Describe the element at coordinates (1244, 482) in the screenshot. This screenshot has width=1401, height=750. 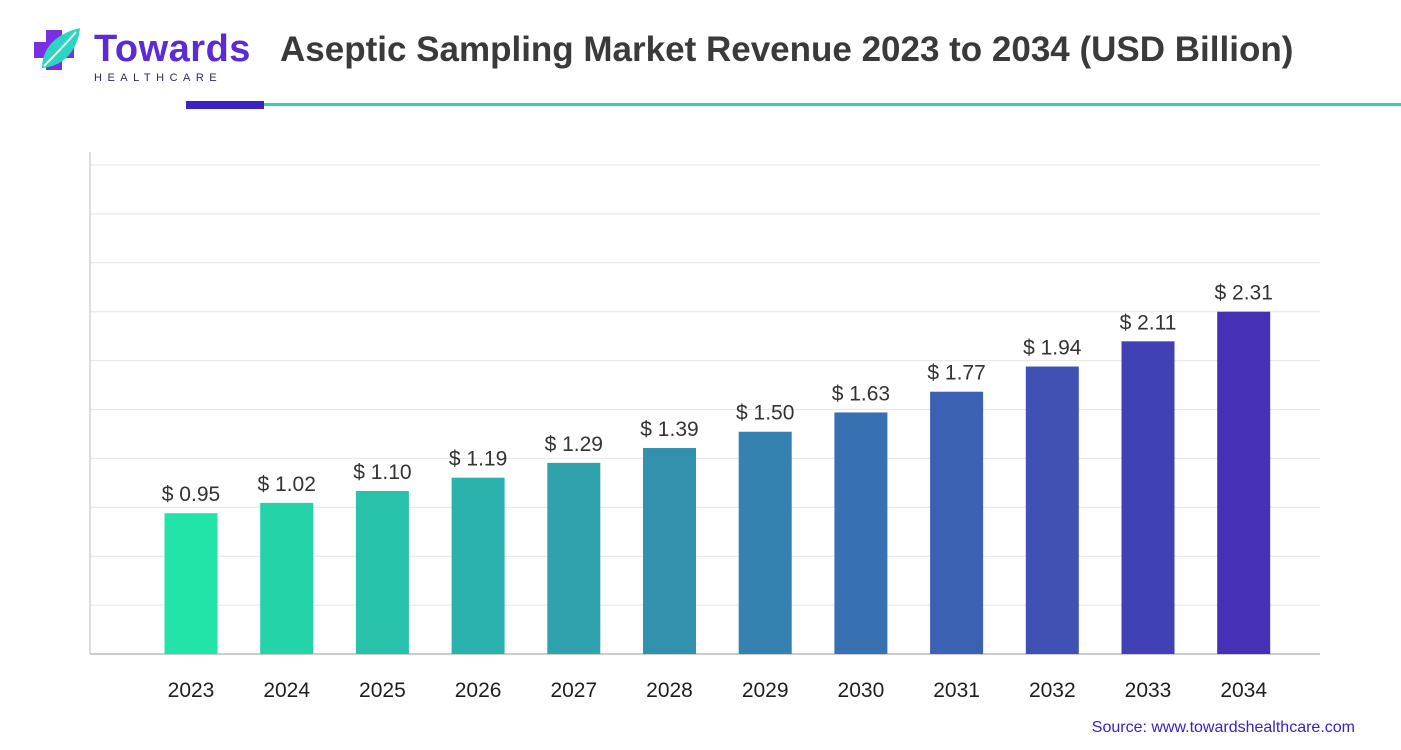
I see `bar-2034` at that location.